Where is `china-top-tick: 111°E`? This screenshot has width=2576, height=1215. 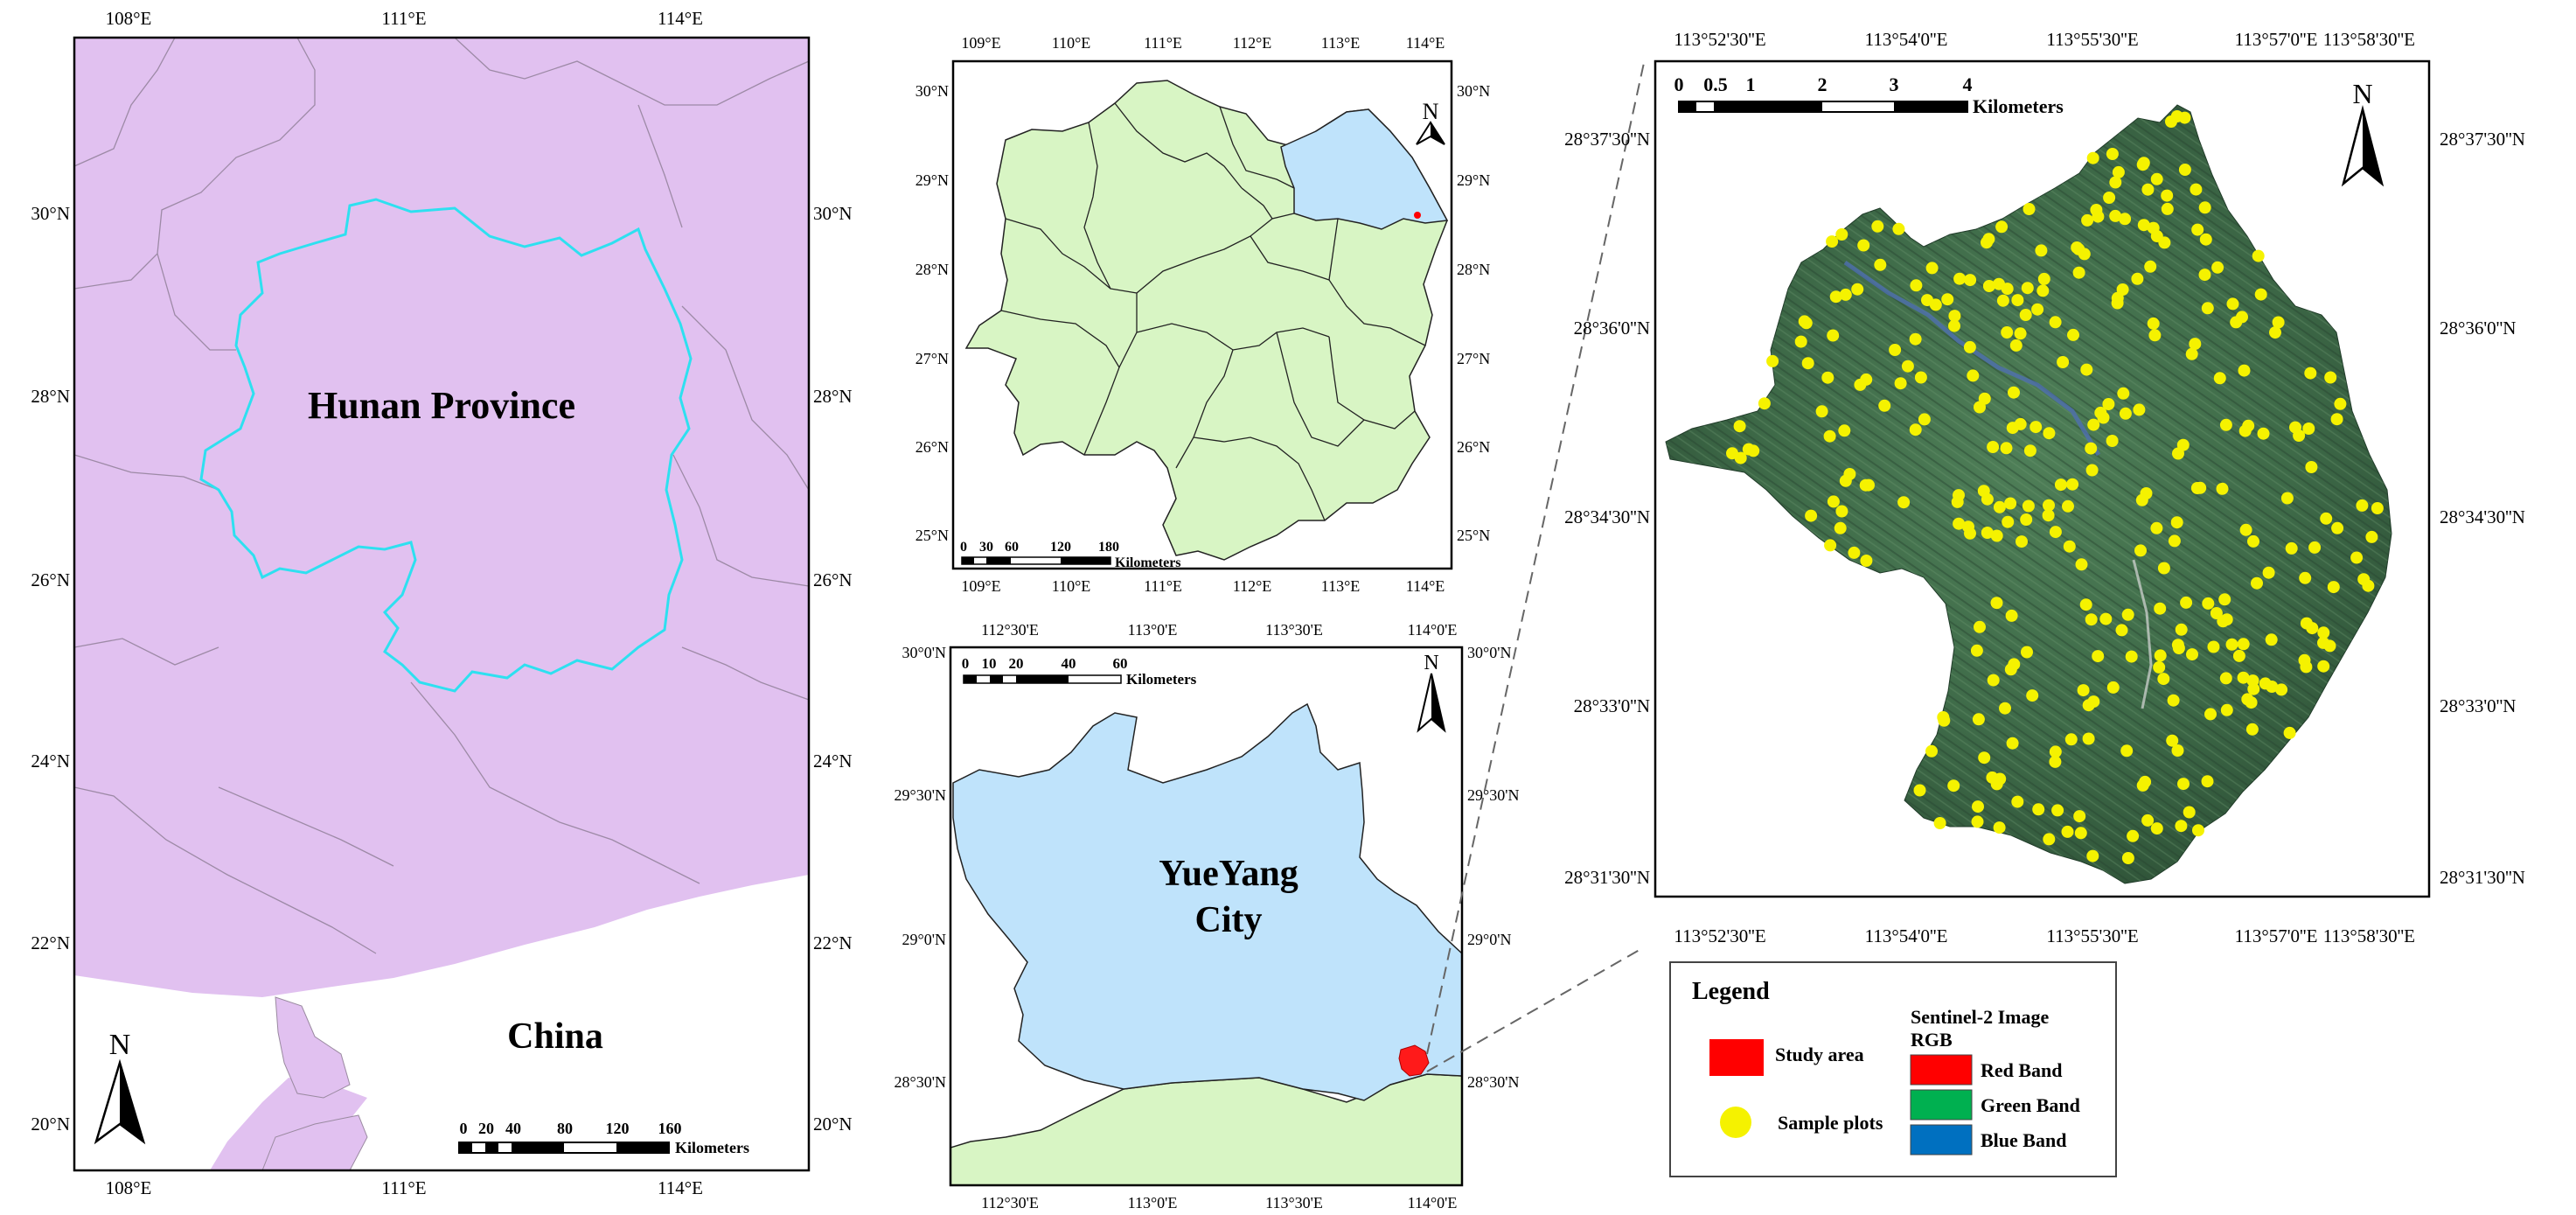 china-top-tick: 111°E is located at coordinates (403, 19).